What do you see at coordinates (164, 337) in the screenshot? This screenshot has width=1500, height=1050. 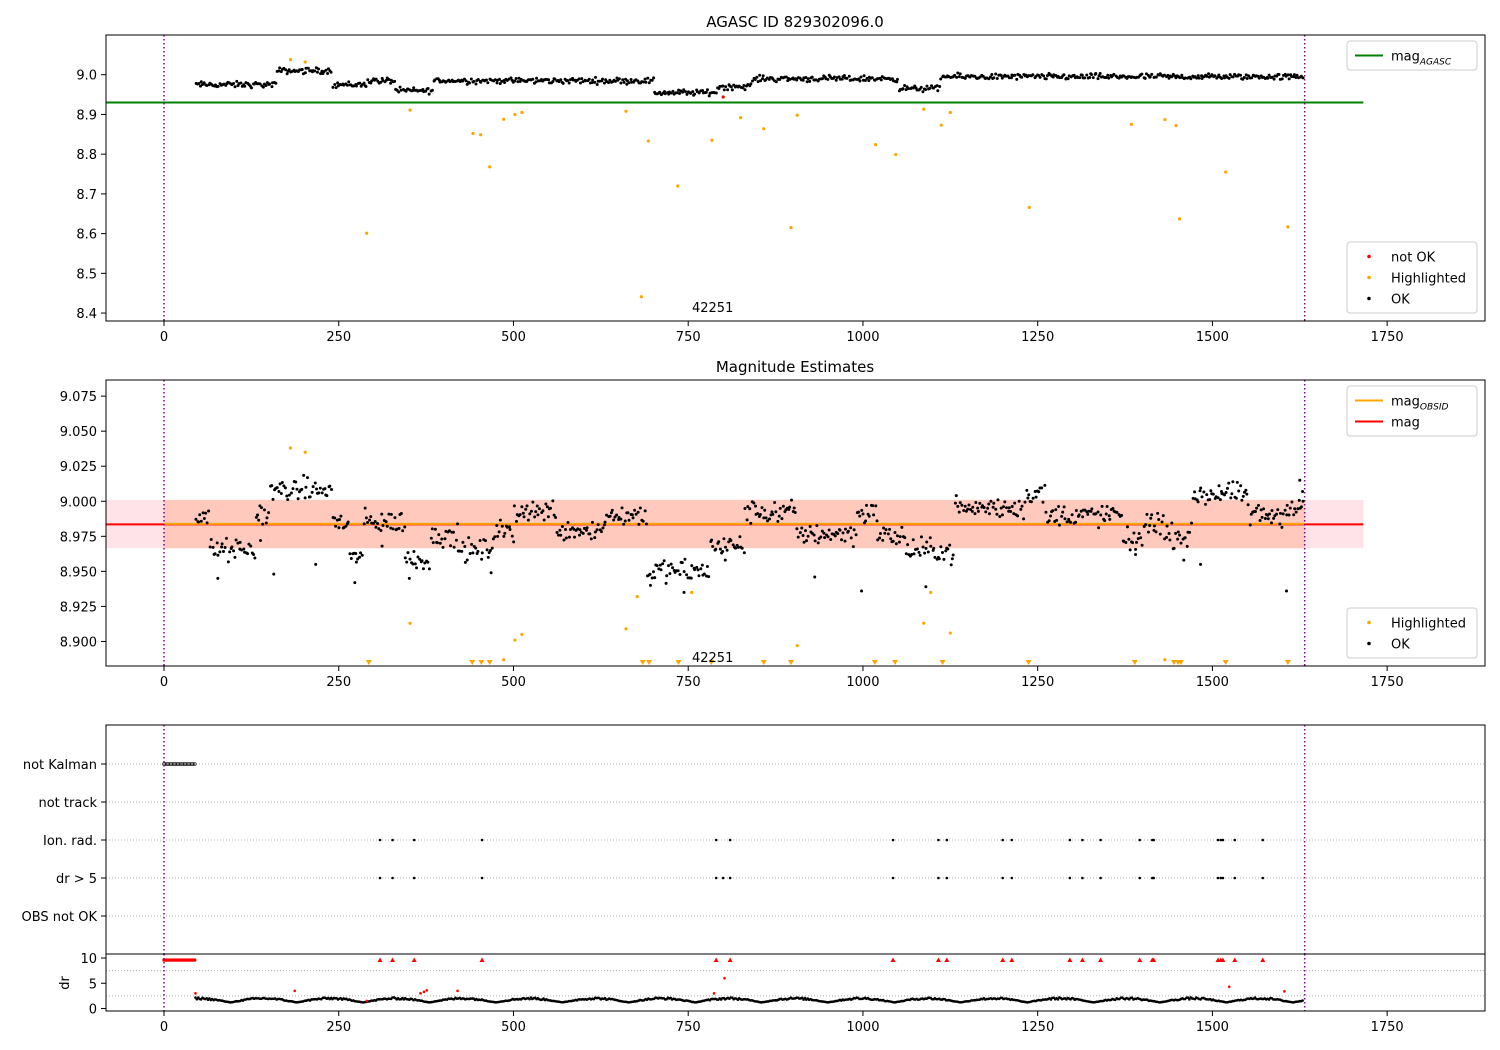 I see `top-x-tick-label: 0` at bounding box center [164, 337].